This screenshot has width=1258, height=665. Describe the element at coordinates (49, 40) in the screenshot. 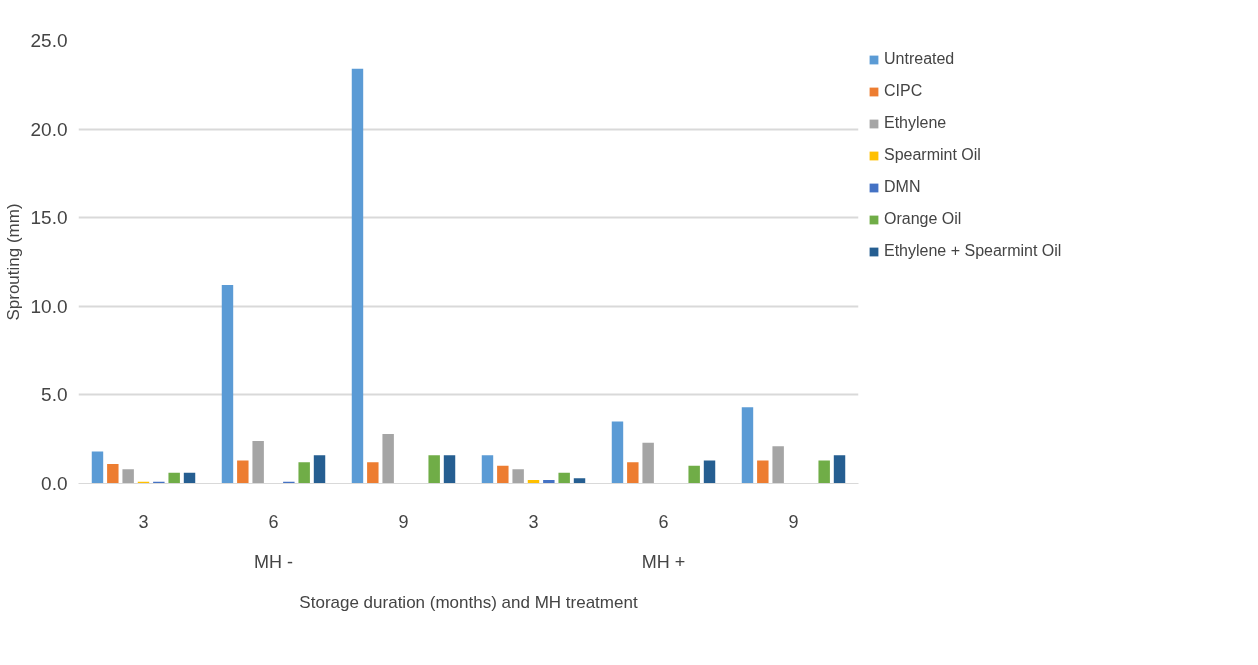

I see `y-tick-label: 25.0` at that location.